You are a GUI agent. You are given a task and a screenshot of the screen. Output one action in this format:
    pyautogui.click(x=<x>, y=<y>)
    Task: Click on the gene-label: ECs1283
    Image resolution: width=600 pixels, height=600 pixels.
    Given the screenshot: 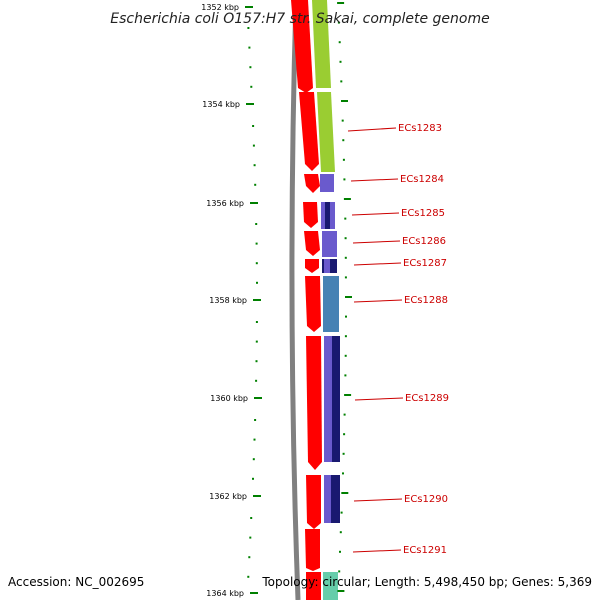 What is the action you would take?
    pyautogui.click(x=420, y=128)
    